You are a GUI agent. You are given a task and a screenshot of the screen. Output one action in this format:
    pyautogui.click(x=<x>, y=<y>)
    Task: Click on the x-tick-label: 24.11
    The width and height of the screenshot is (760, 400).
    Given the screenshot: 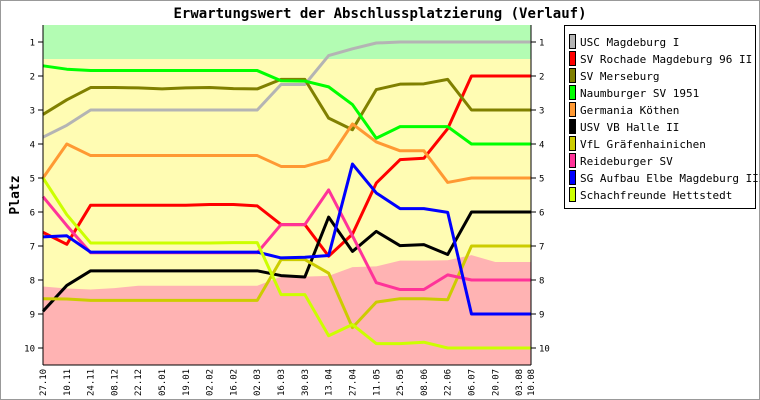 What is the action you would take?
    pyautogui.click(x=92, y=382)
    